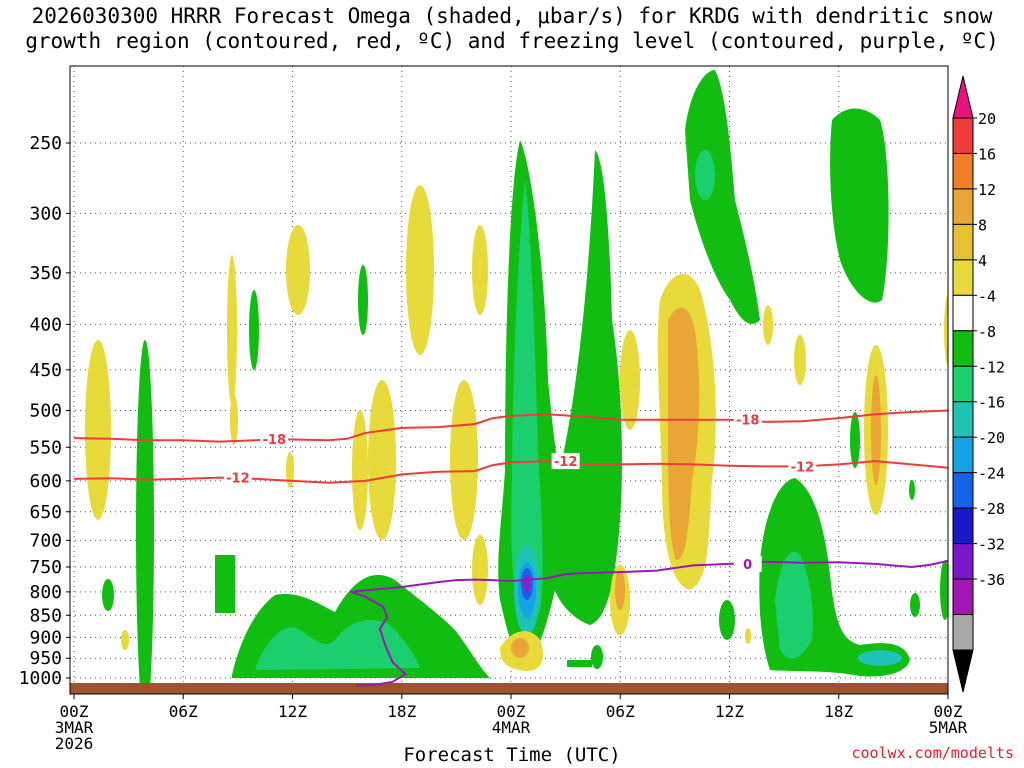 The height and width of the screenshot is (768, 1024). Describe the element at coordinates (45, 481) in the screenshot. I see `y-tick-label: 600` at that location.